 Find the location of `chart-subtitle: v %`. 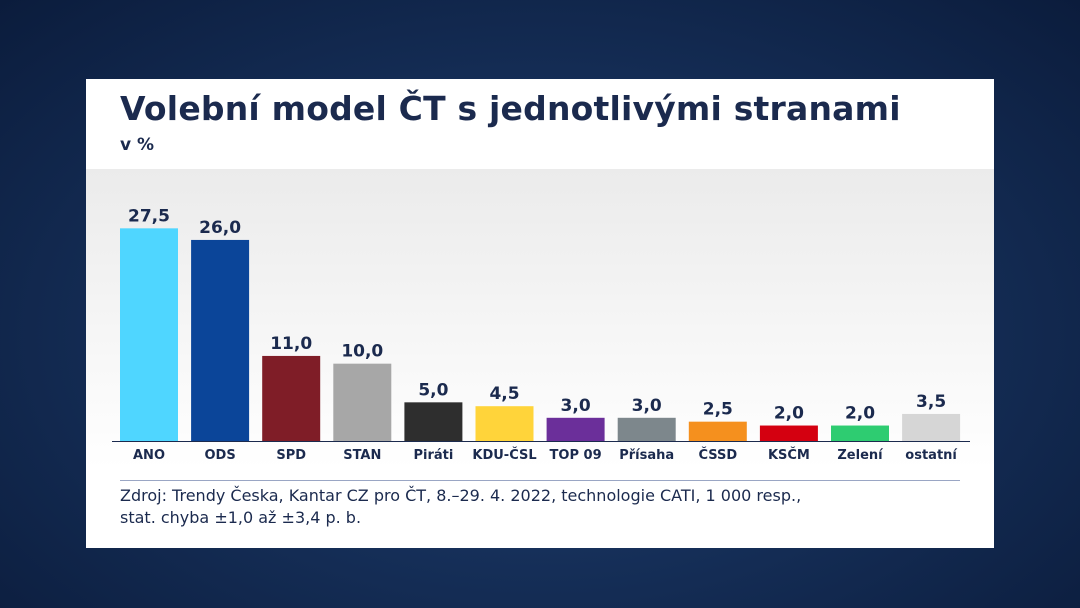

chart-subtitle: v % is located at coordinates (137, 145).